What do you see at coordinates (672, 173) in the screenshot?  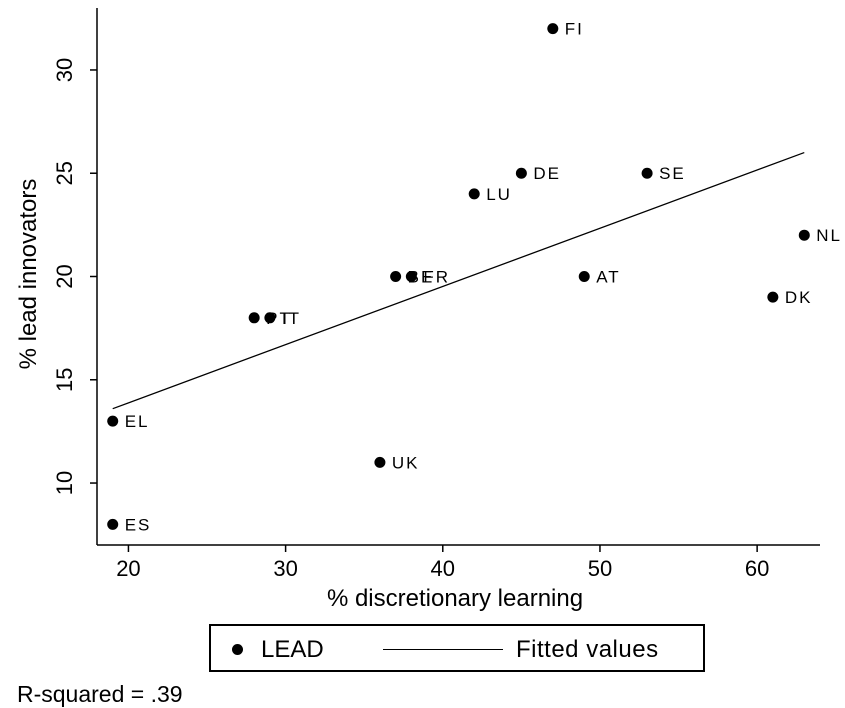 I see `point-label: SE` at bounding box center [672, 173].